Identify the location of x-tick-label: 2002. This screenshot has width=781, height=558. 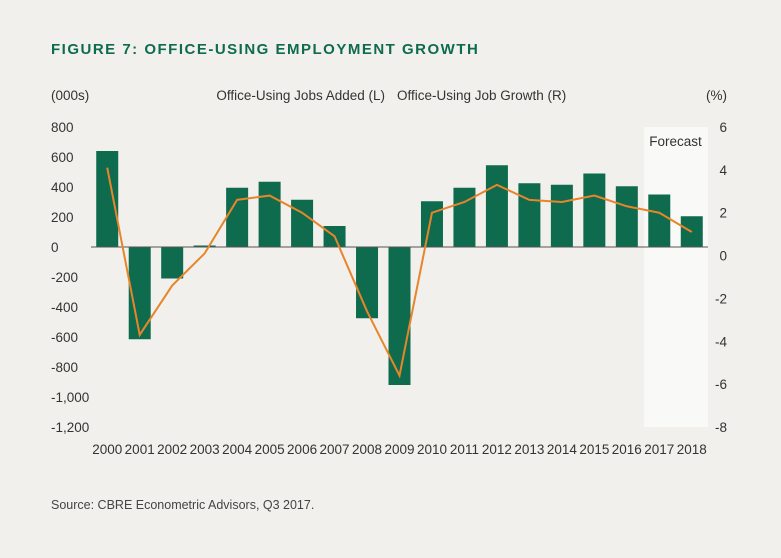
(172, 449).